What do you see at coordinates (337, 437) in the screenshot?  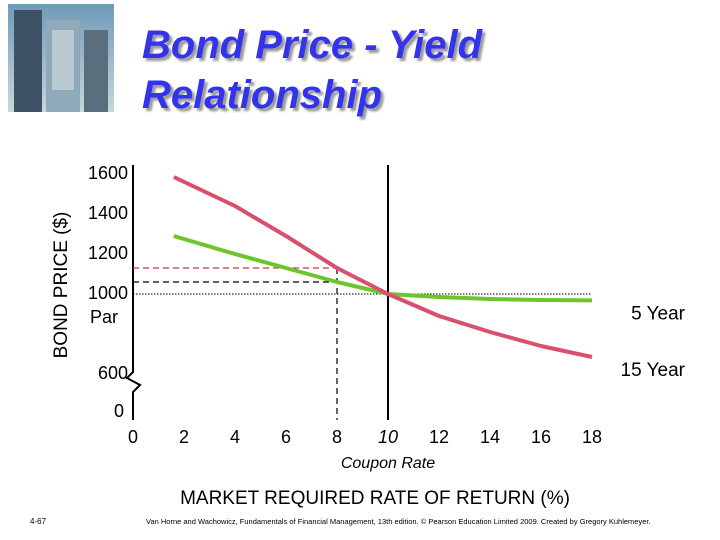 I see `x-tick-label: 8` at bounding box center [337, 437].